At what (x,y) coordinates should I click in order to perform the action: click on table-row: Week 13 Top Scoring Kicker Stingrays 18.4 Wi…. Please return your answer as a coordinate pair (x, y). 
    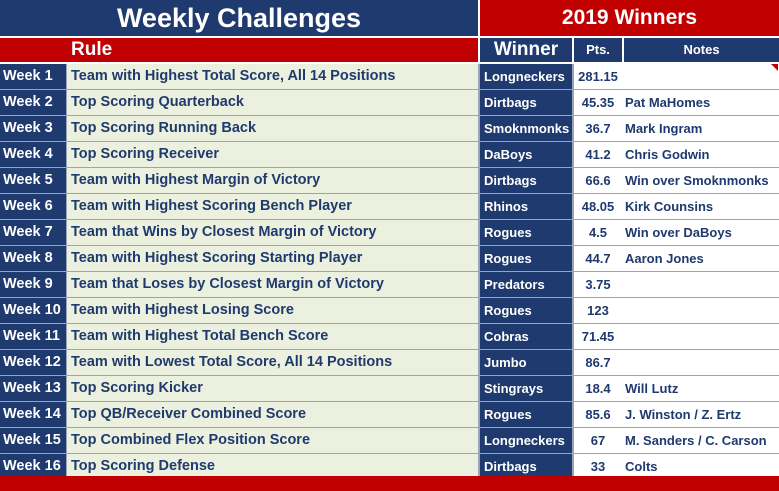
    Looking at the image, I should click on (389, 388).